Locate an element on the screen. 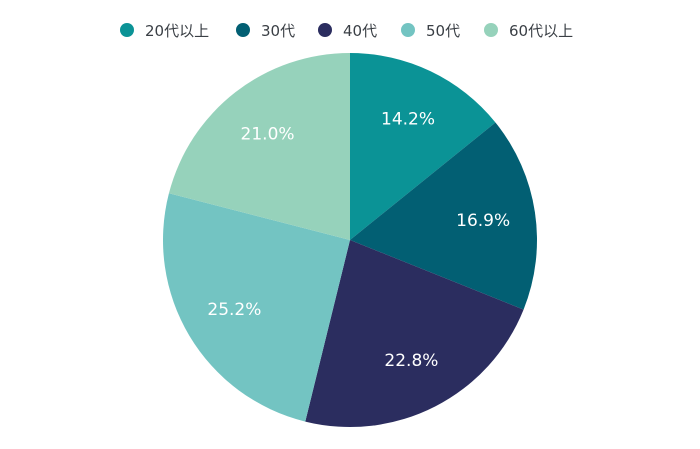 The width and height of the screenshot is (700, 449). legend-label: 60代以上 is located at coordinates (541, 31).